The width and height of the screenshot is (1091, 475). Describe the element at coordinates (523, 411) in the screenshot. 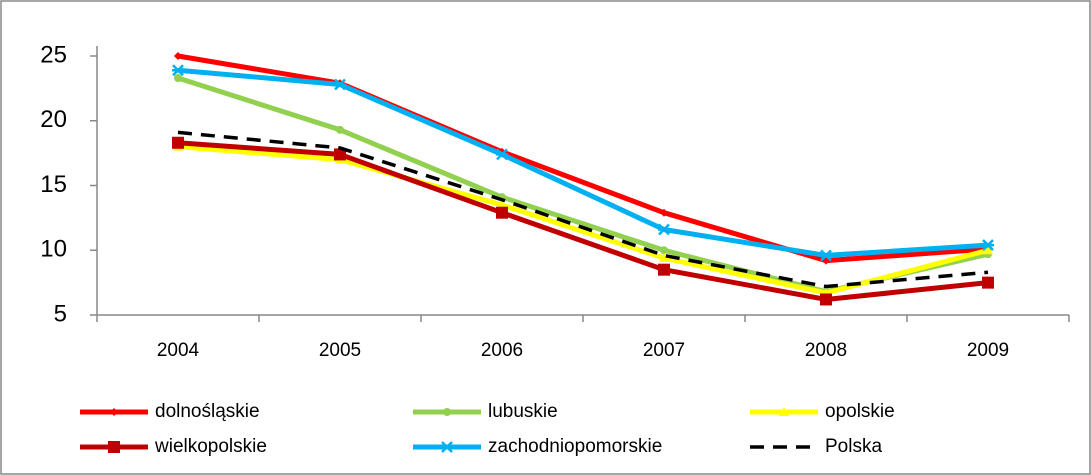

I see `legend-label: lubuskie` at that location.